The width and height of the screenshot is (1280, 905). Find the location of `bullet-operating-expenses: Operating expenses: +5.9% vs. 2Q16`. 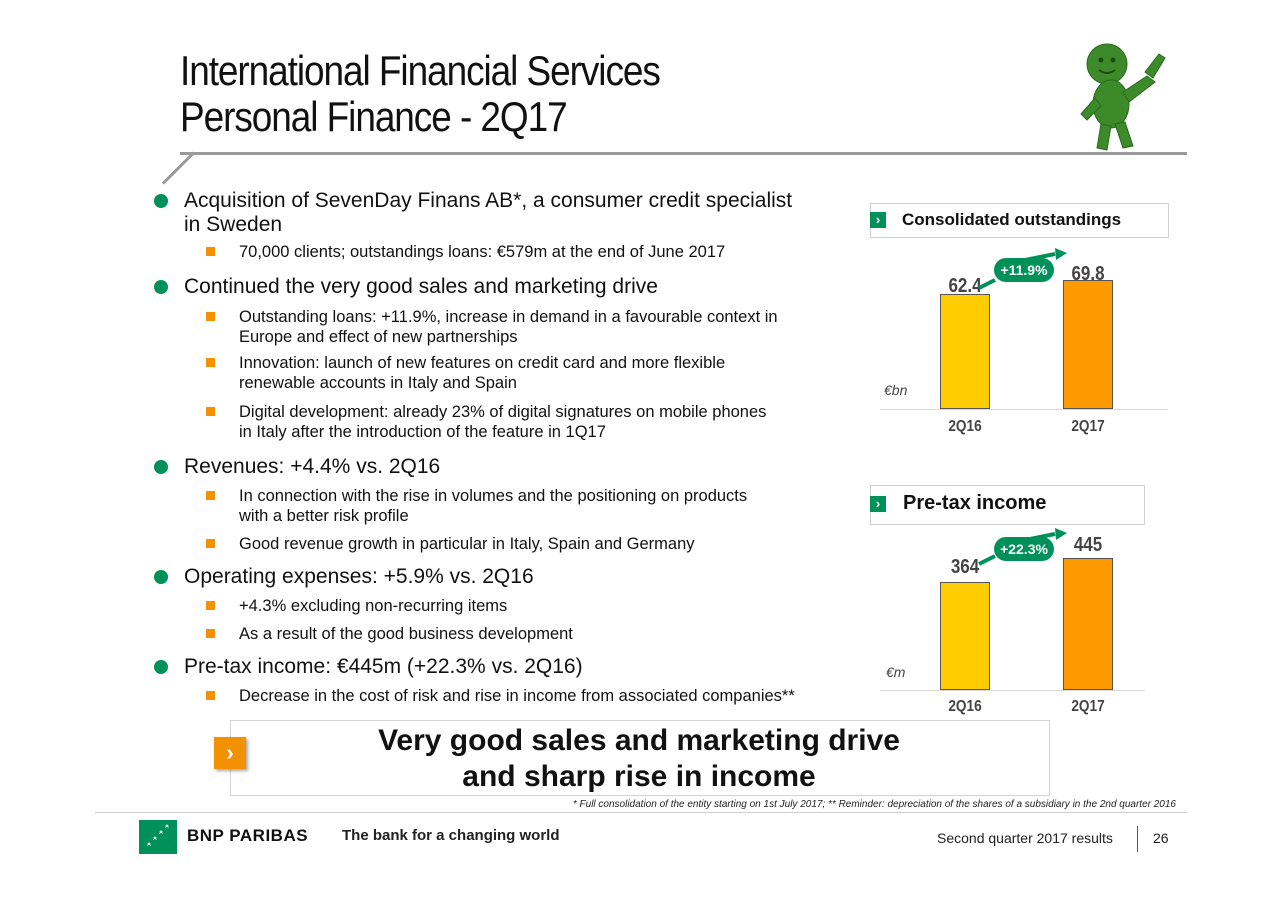

bullet-operating-expenses: Operating expenses: +5.9% vs. 2Q16 is located at coordinates (344, 577).